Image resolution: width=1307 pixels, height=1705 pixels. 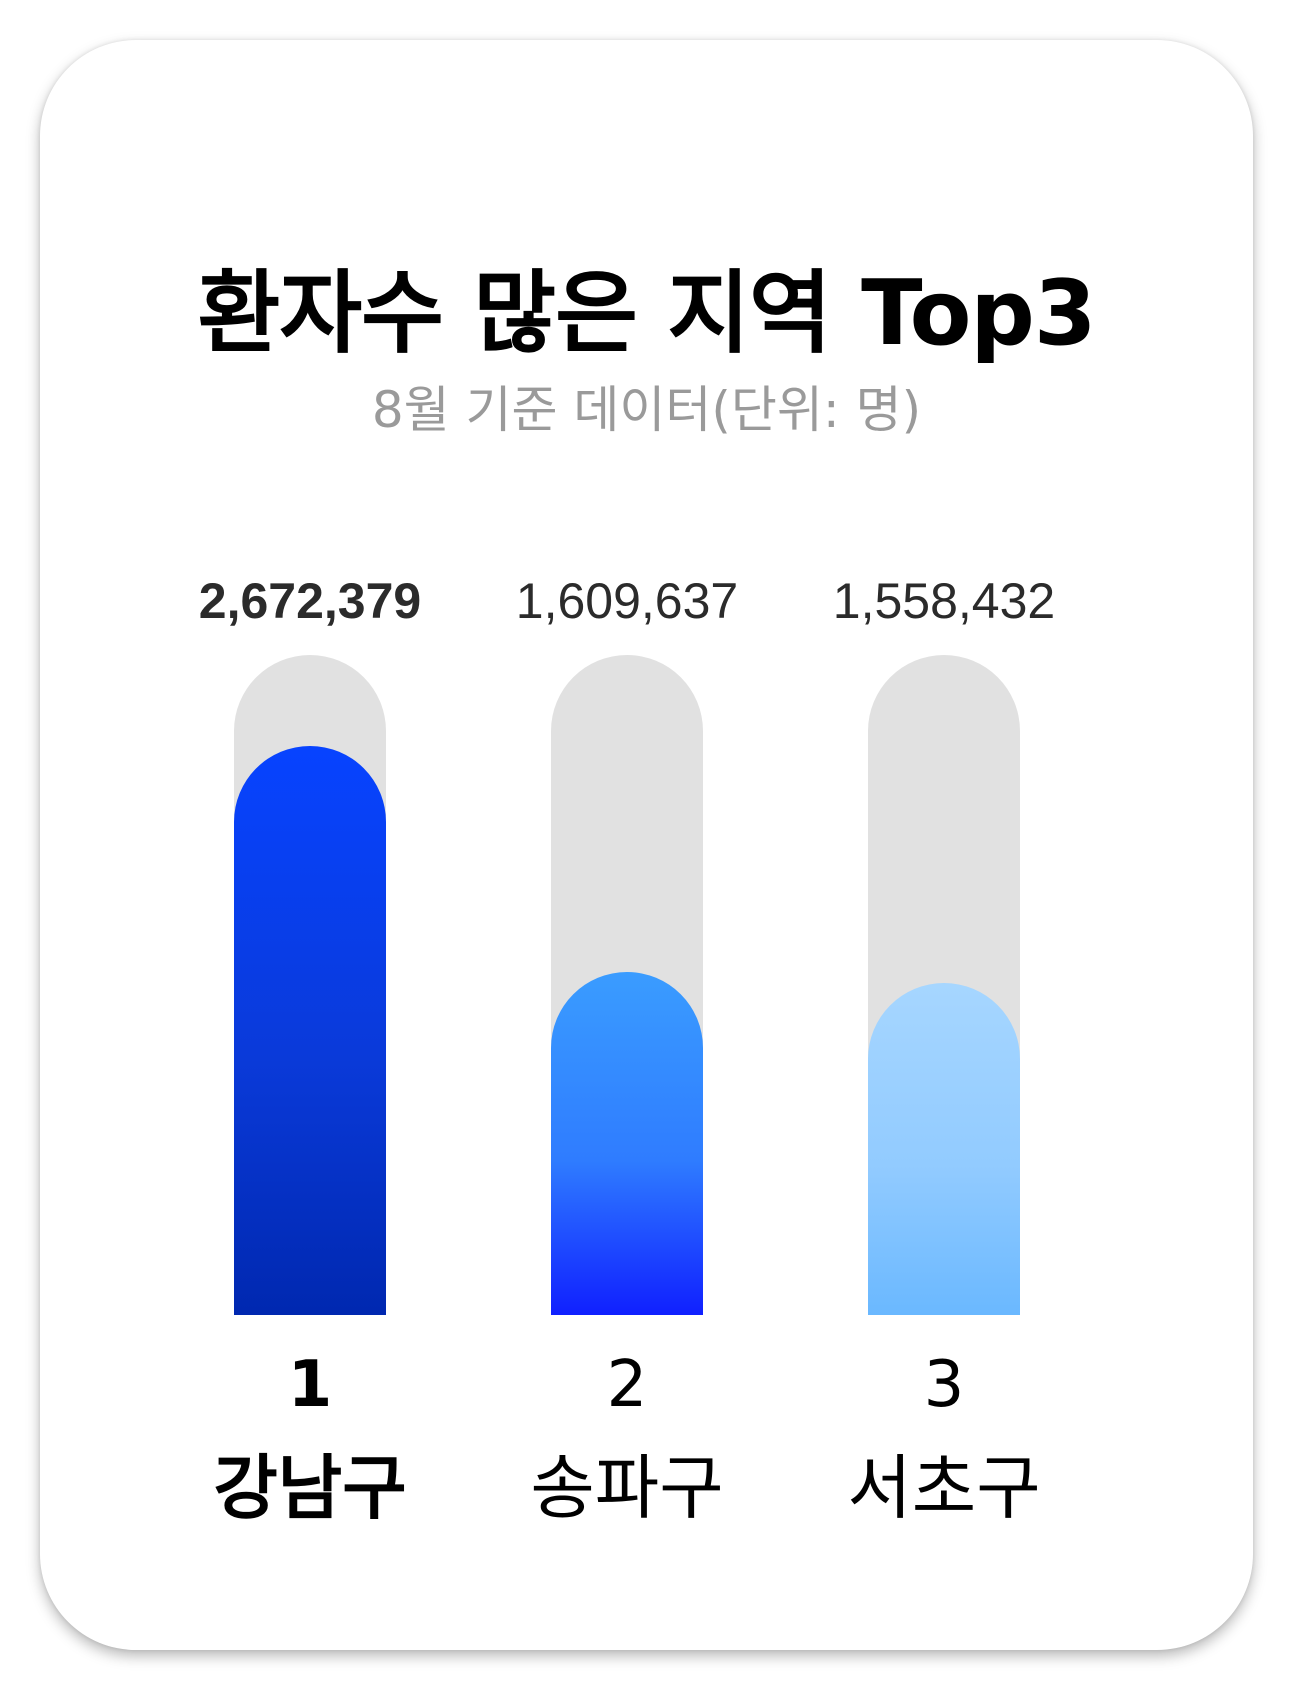 What do you see at coordinates (627, 1385) in the screenshot?
I see `bar-rank-label: 2` at bounding box center [627, 1385].